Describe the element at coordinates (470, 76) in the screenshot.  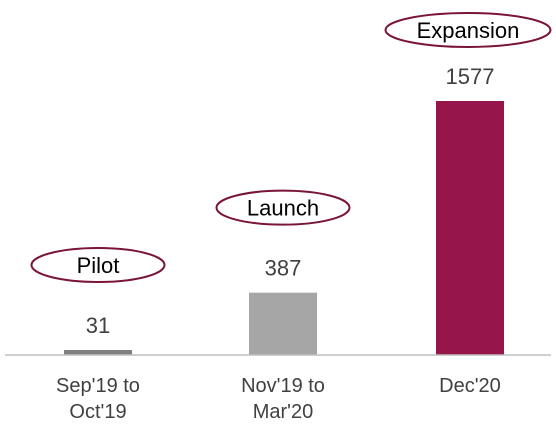
I see `value-label-expansion: 1577` at that location.